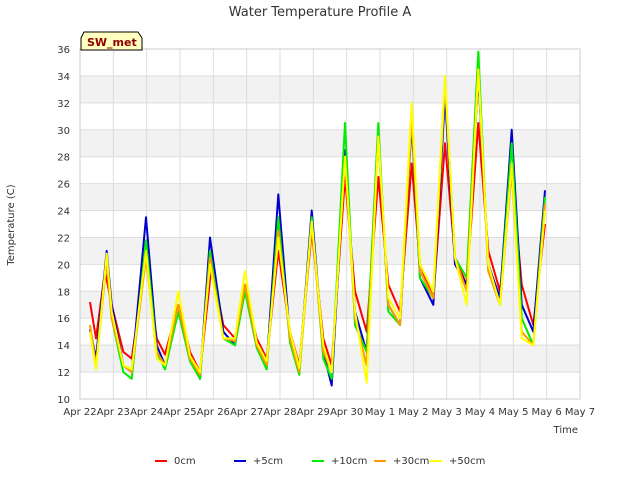 This screenshot has width=640, height=480. I want to click on x-axis-label: Time, so click(565, 430).